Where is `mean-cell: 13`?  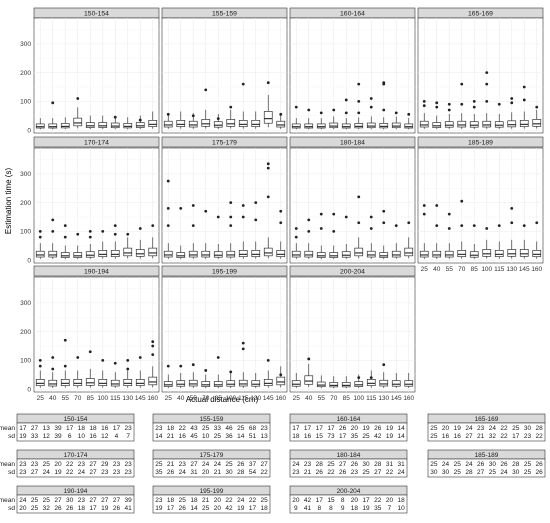
mean-cell: 13 is located at coordinates (47, 428).